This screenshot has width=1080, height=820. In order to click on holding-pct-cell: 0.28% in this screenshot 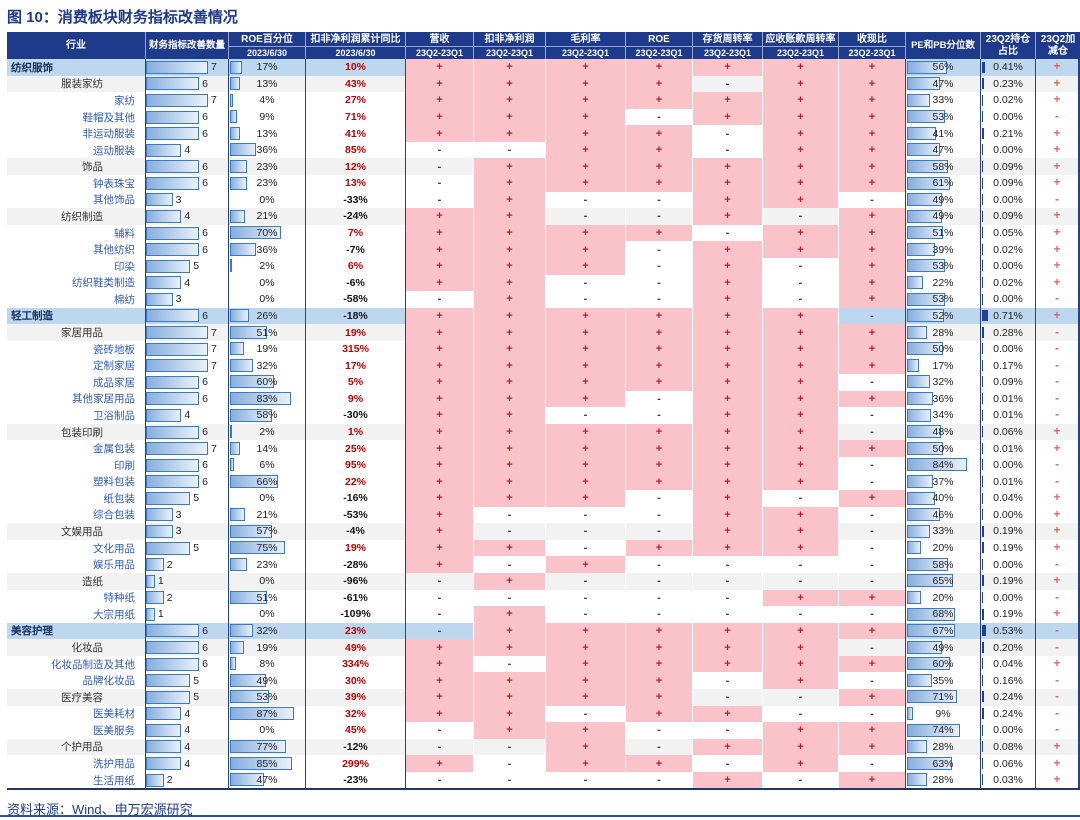, I will do `click(1007, 332)`.